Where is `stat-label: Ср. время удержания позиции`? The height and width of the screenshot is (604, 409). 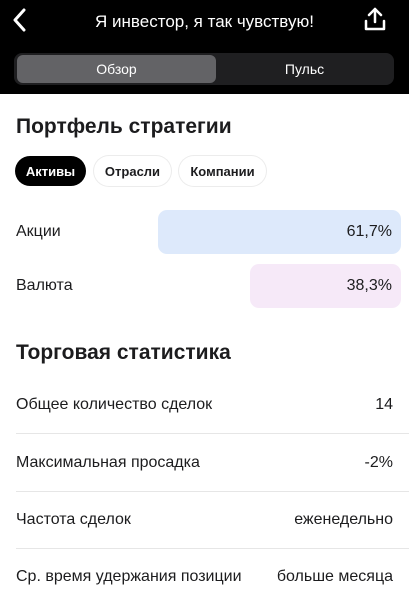 stat-label: Ср. время удержания позиции is located at coordinates (129, 576).